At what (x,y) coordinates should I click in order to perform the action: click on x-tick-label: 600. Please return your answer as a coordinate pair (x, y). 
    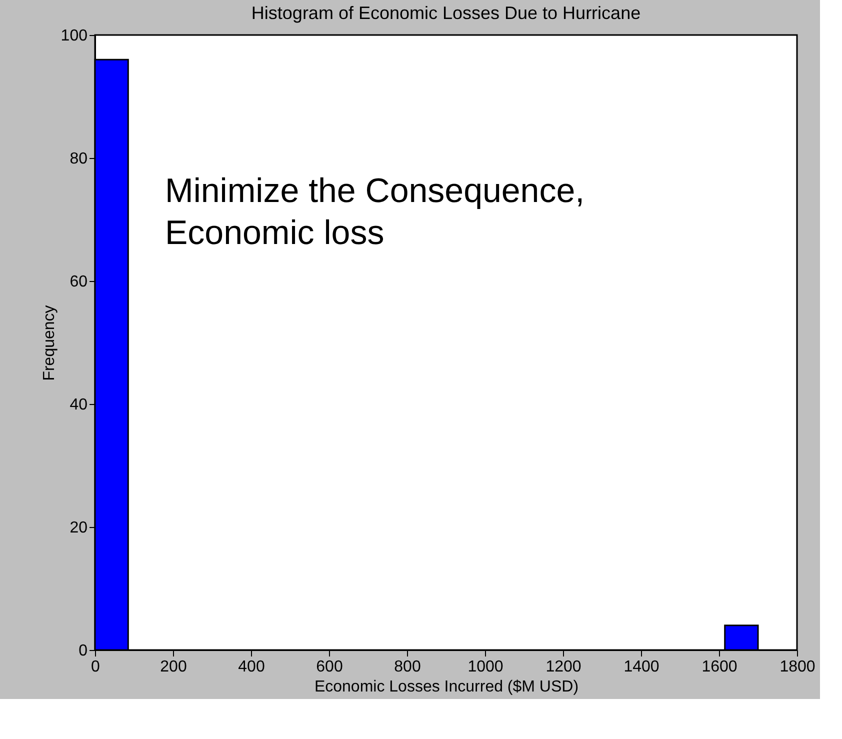
    Looking at the image, I should click on (329, 667).